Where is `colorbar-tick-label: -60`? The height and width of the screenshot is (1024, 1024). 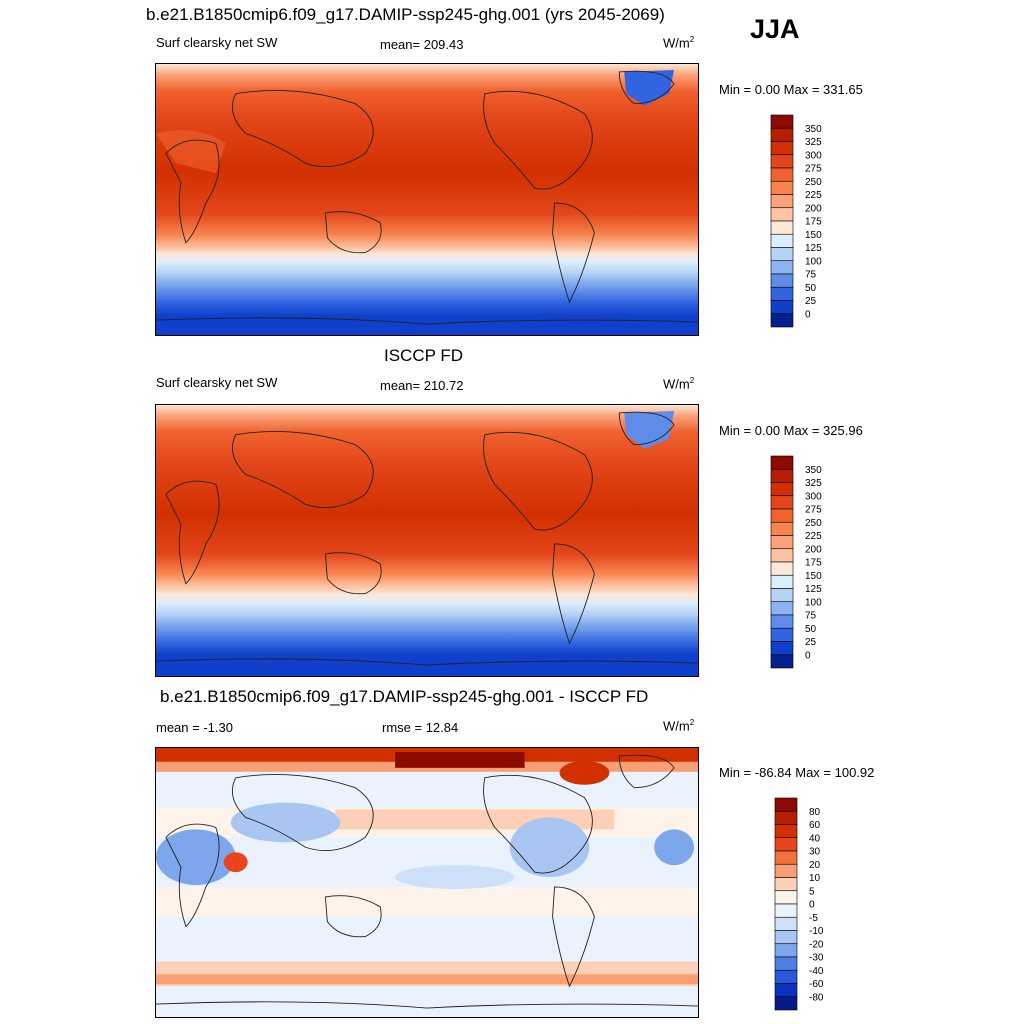
colorbar-tick-label: -60 is located at coordinates (816, 984).